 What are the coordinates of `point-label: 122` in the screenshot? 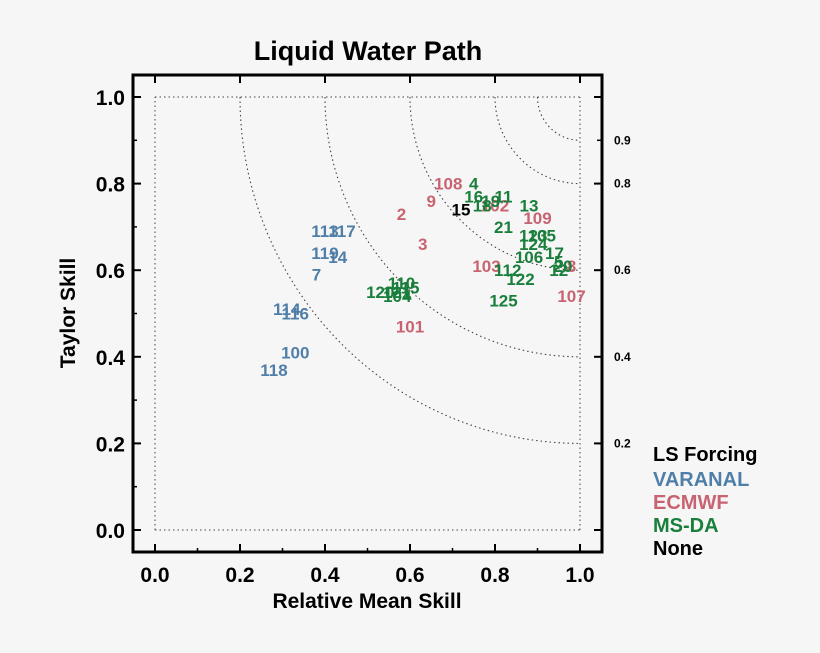 It's located at (520, 279).